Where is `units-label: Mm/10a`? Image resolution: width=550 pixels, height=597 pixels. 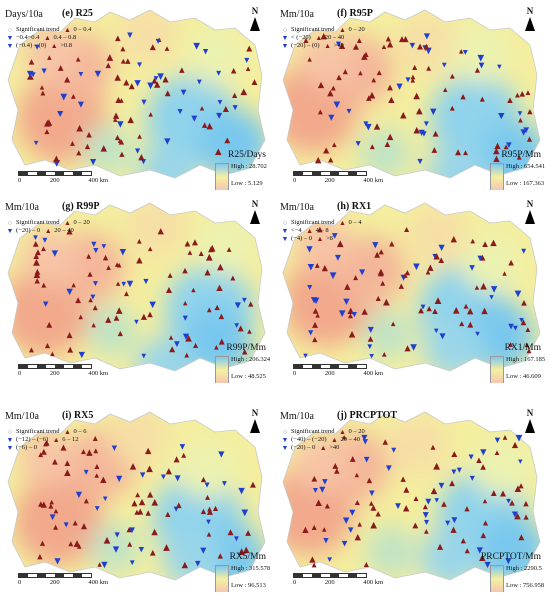
units-label: Mm/10a is located at coordinates (297, 14).